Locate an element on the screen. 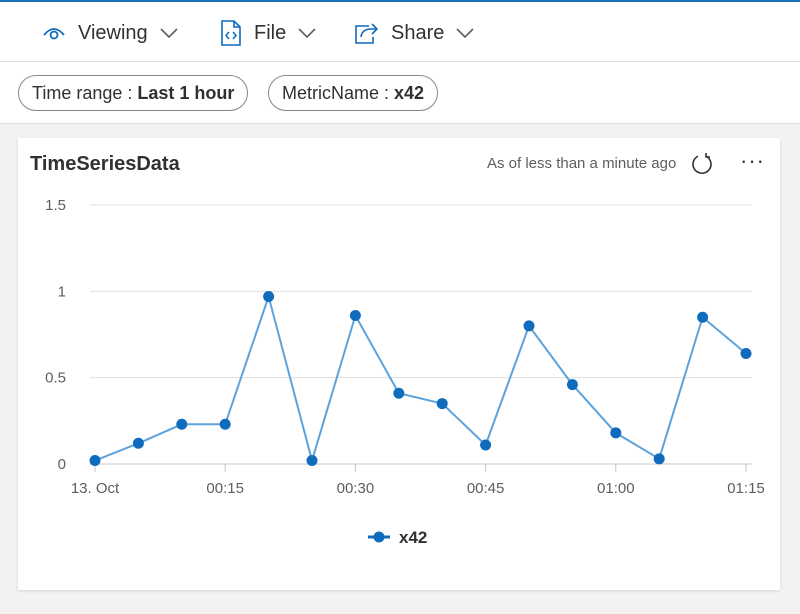 This screenshot has width=800, height=614. time-range-filter-value: Last 1 hour is located at coordinates (186, 92).